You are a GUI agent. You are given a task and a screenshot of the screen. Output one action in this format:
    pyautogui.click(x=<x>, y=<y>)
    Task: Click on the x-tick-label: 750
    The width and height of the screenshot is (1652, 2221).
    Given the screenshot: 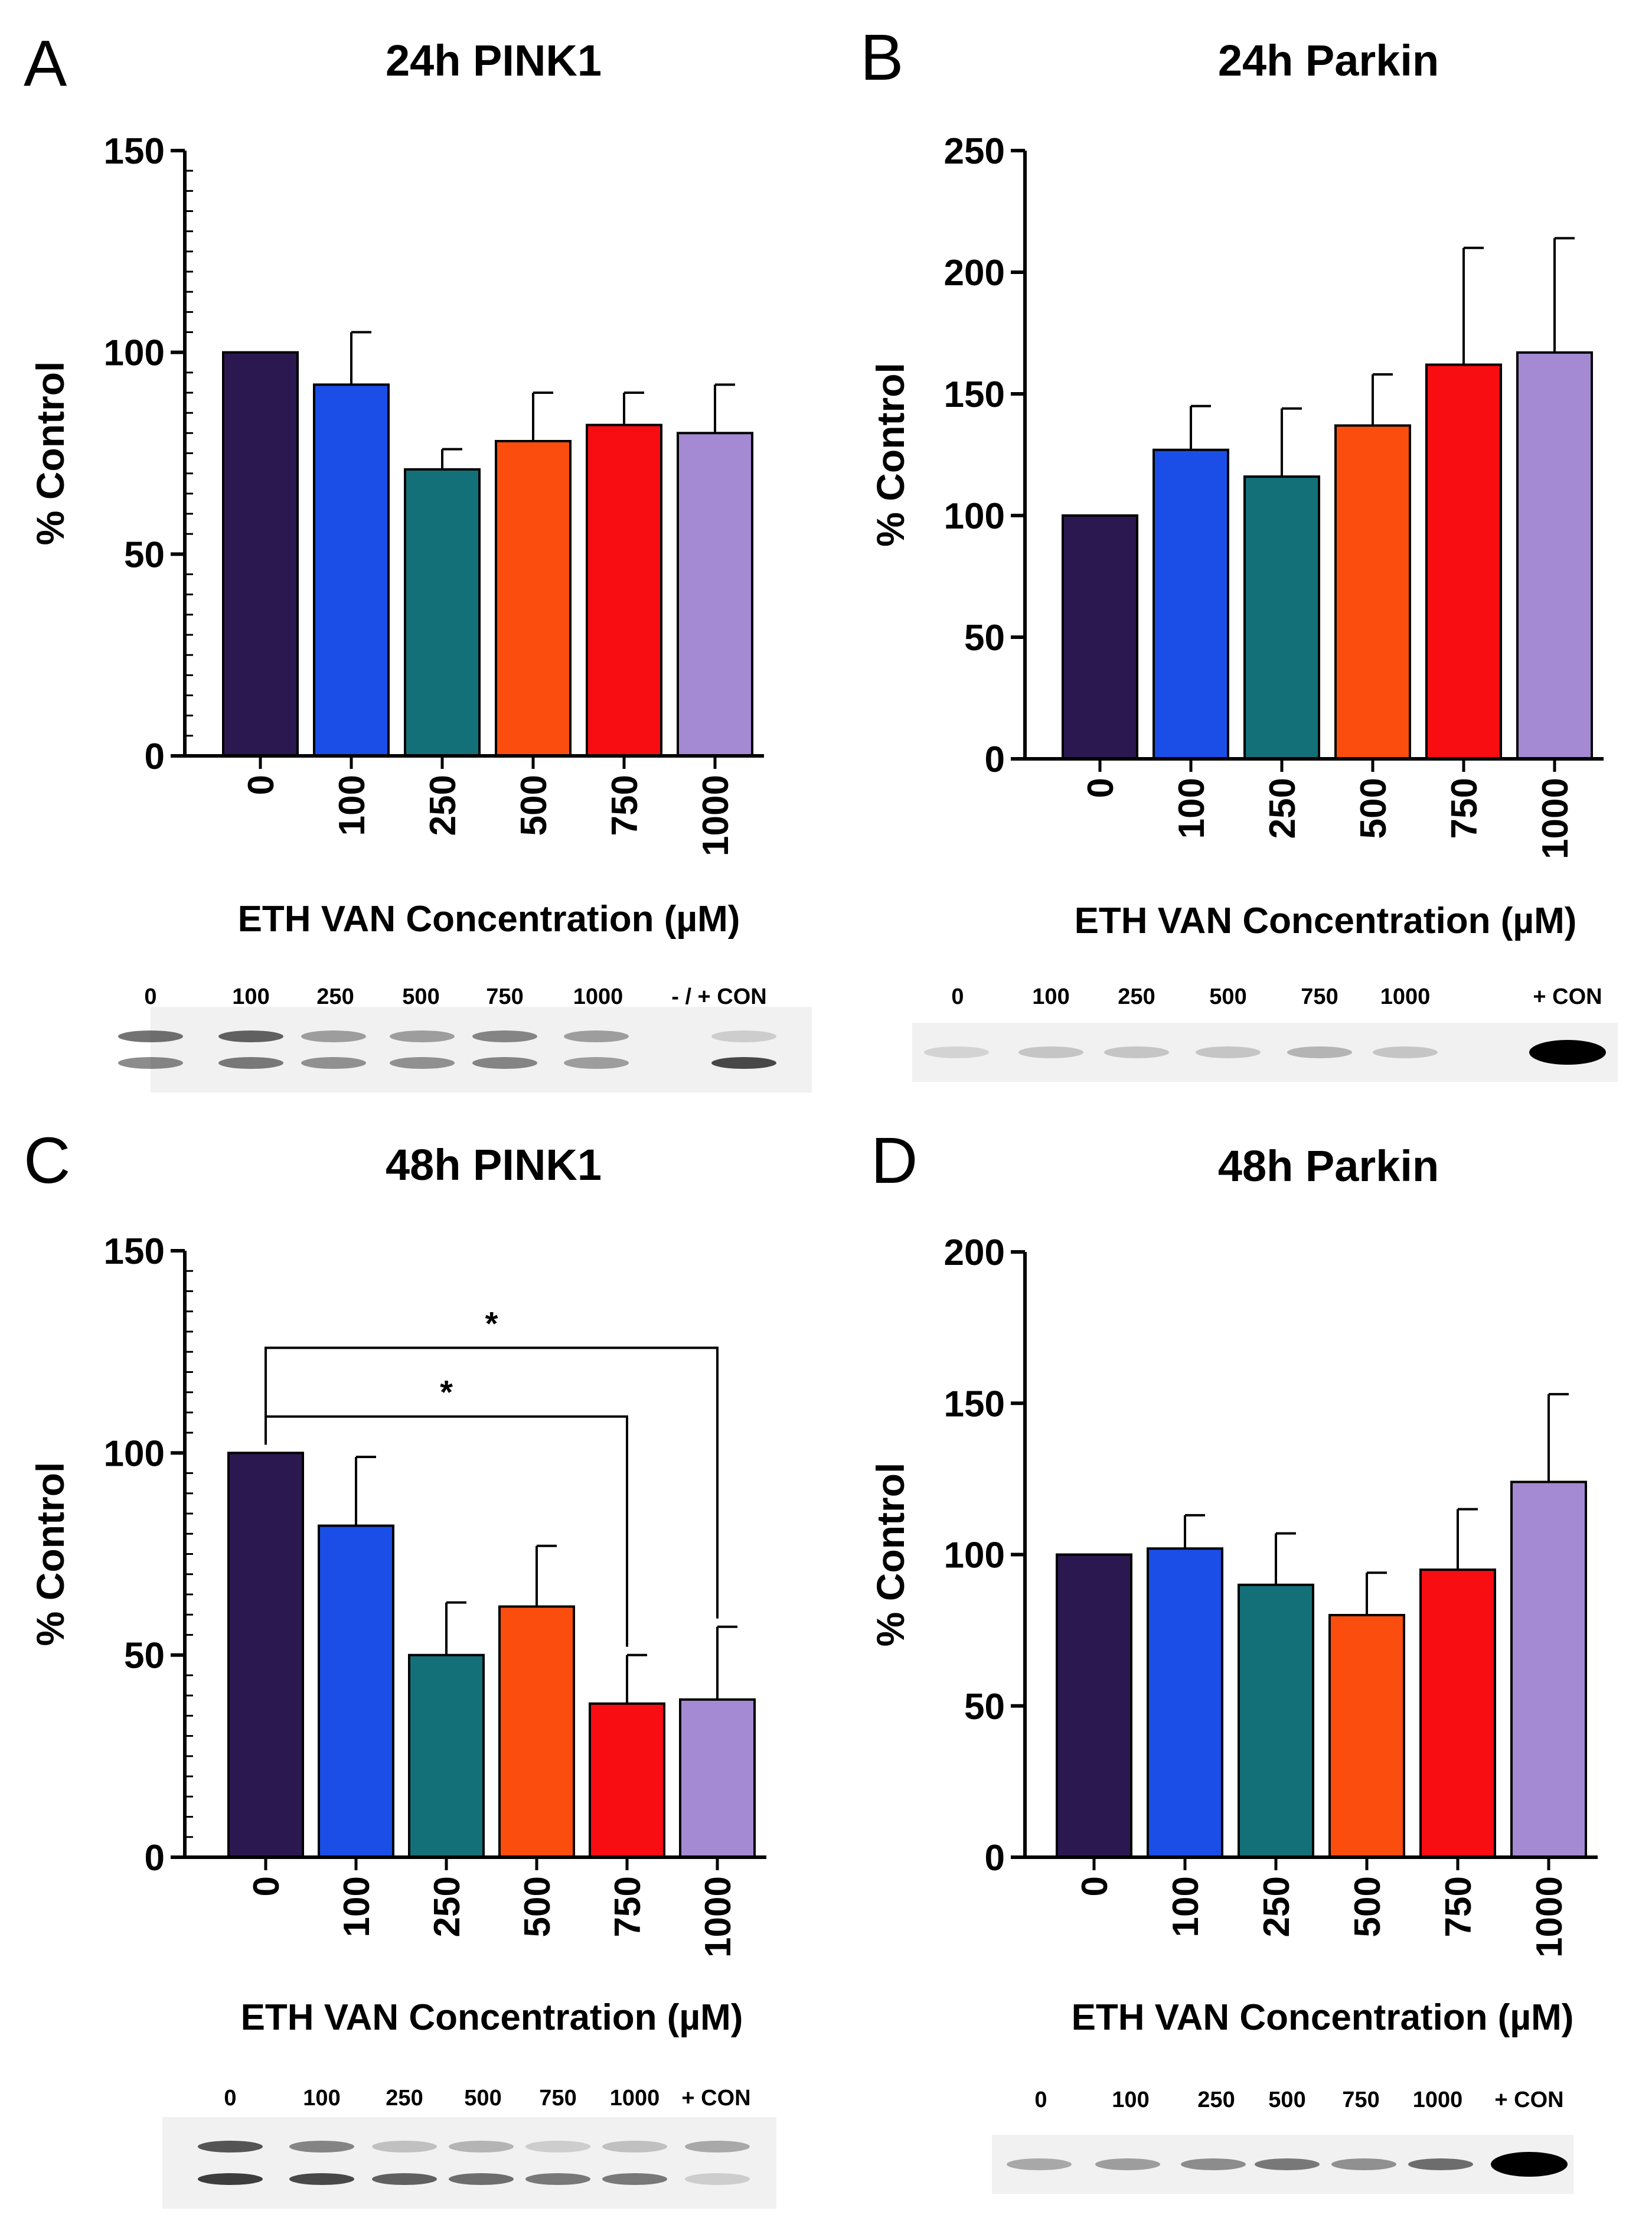 What is the action you would take?
    pyautogui.click(x=628, y=1906)
    